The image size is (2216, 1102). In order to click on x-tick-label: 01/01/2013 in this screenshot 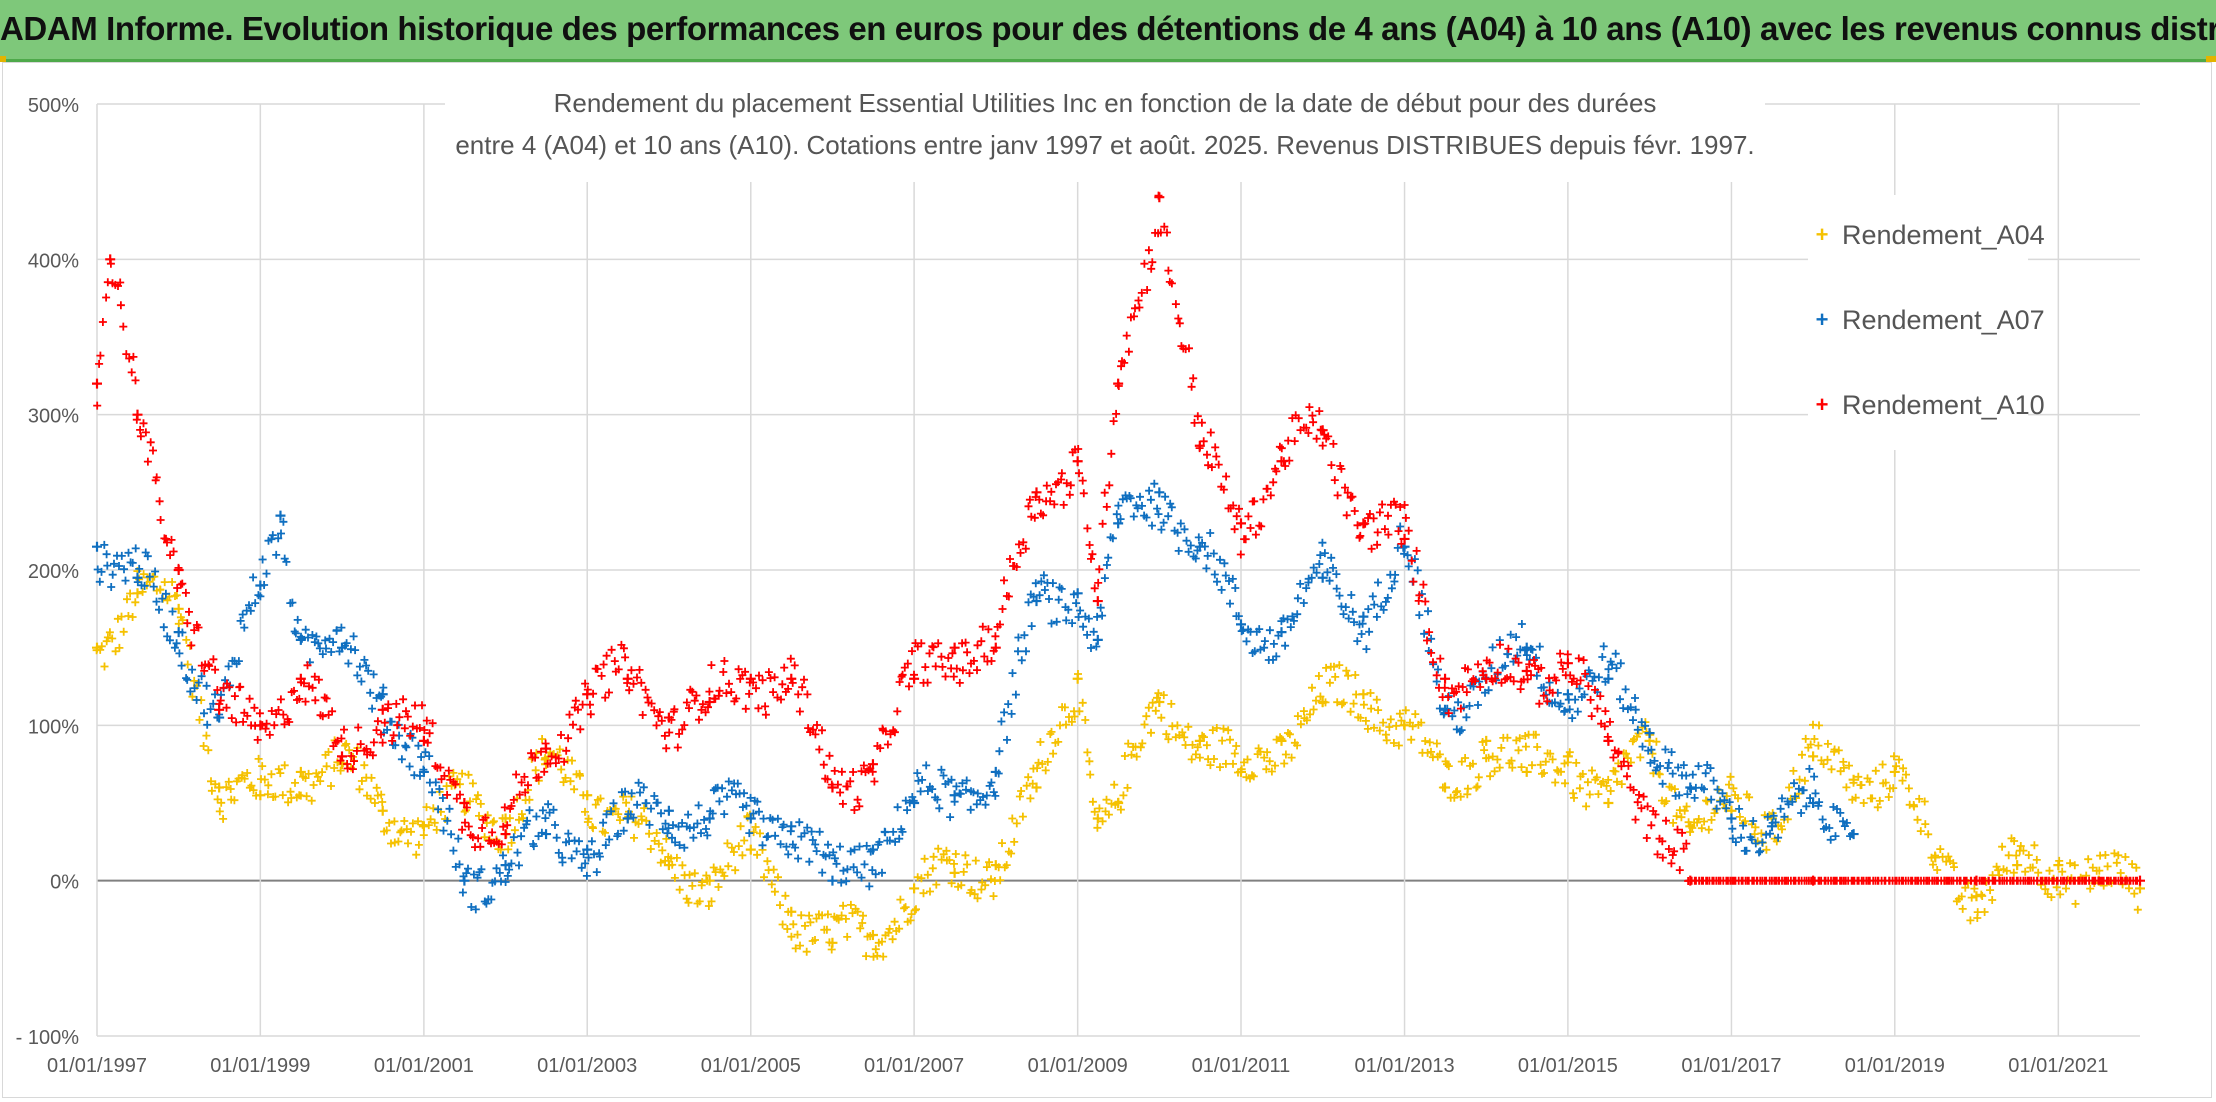, I will do `click(1405, 1066)`.